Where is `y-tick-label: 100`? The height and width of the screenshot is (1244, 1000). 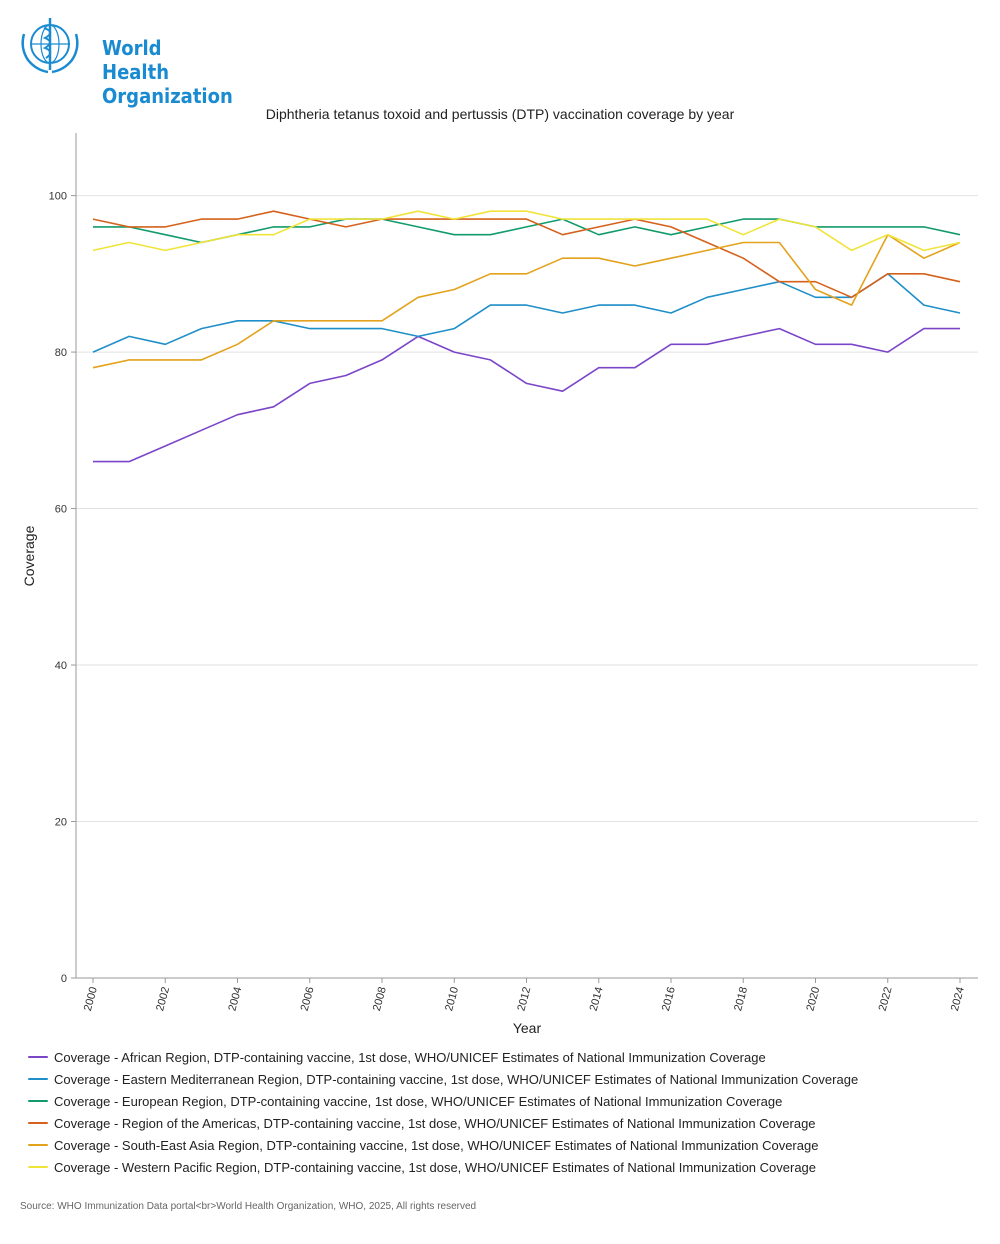
y-tick-label: 100 is located at coordinates (58, 197).